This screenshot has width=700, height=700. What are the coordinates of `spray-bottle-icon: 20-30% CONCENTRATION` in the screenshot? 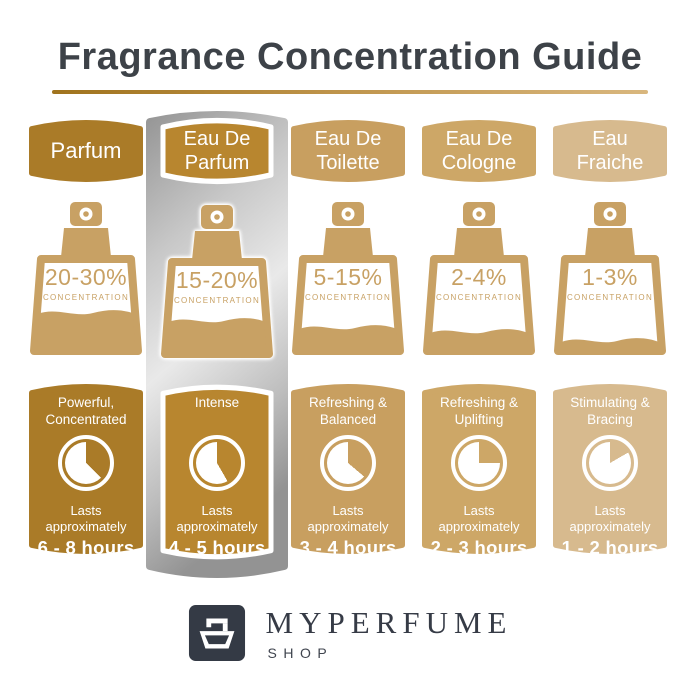 It's located at (86, 281).